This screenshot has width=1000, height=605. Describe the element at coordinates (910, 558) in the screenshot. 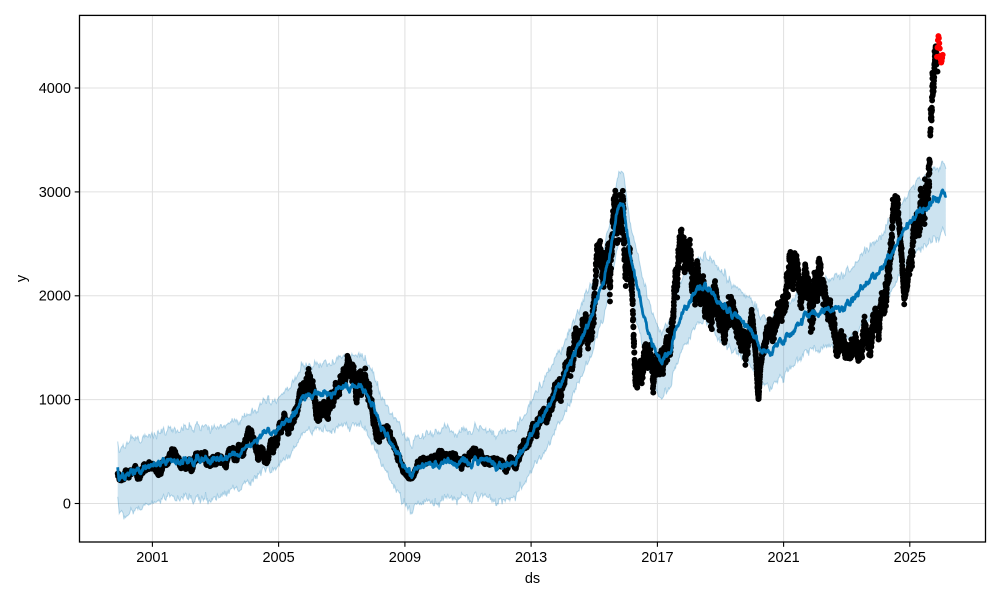

I see `svg-text: 2025` at that location.